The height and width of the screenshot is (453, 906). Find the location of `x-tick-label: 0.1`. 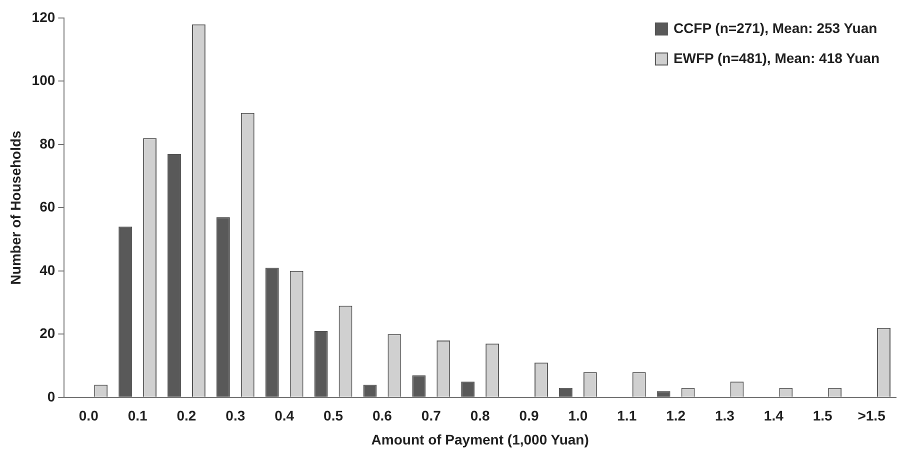

x-tick-label: 0.1 is located at coordinates (138, 416).